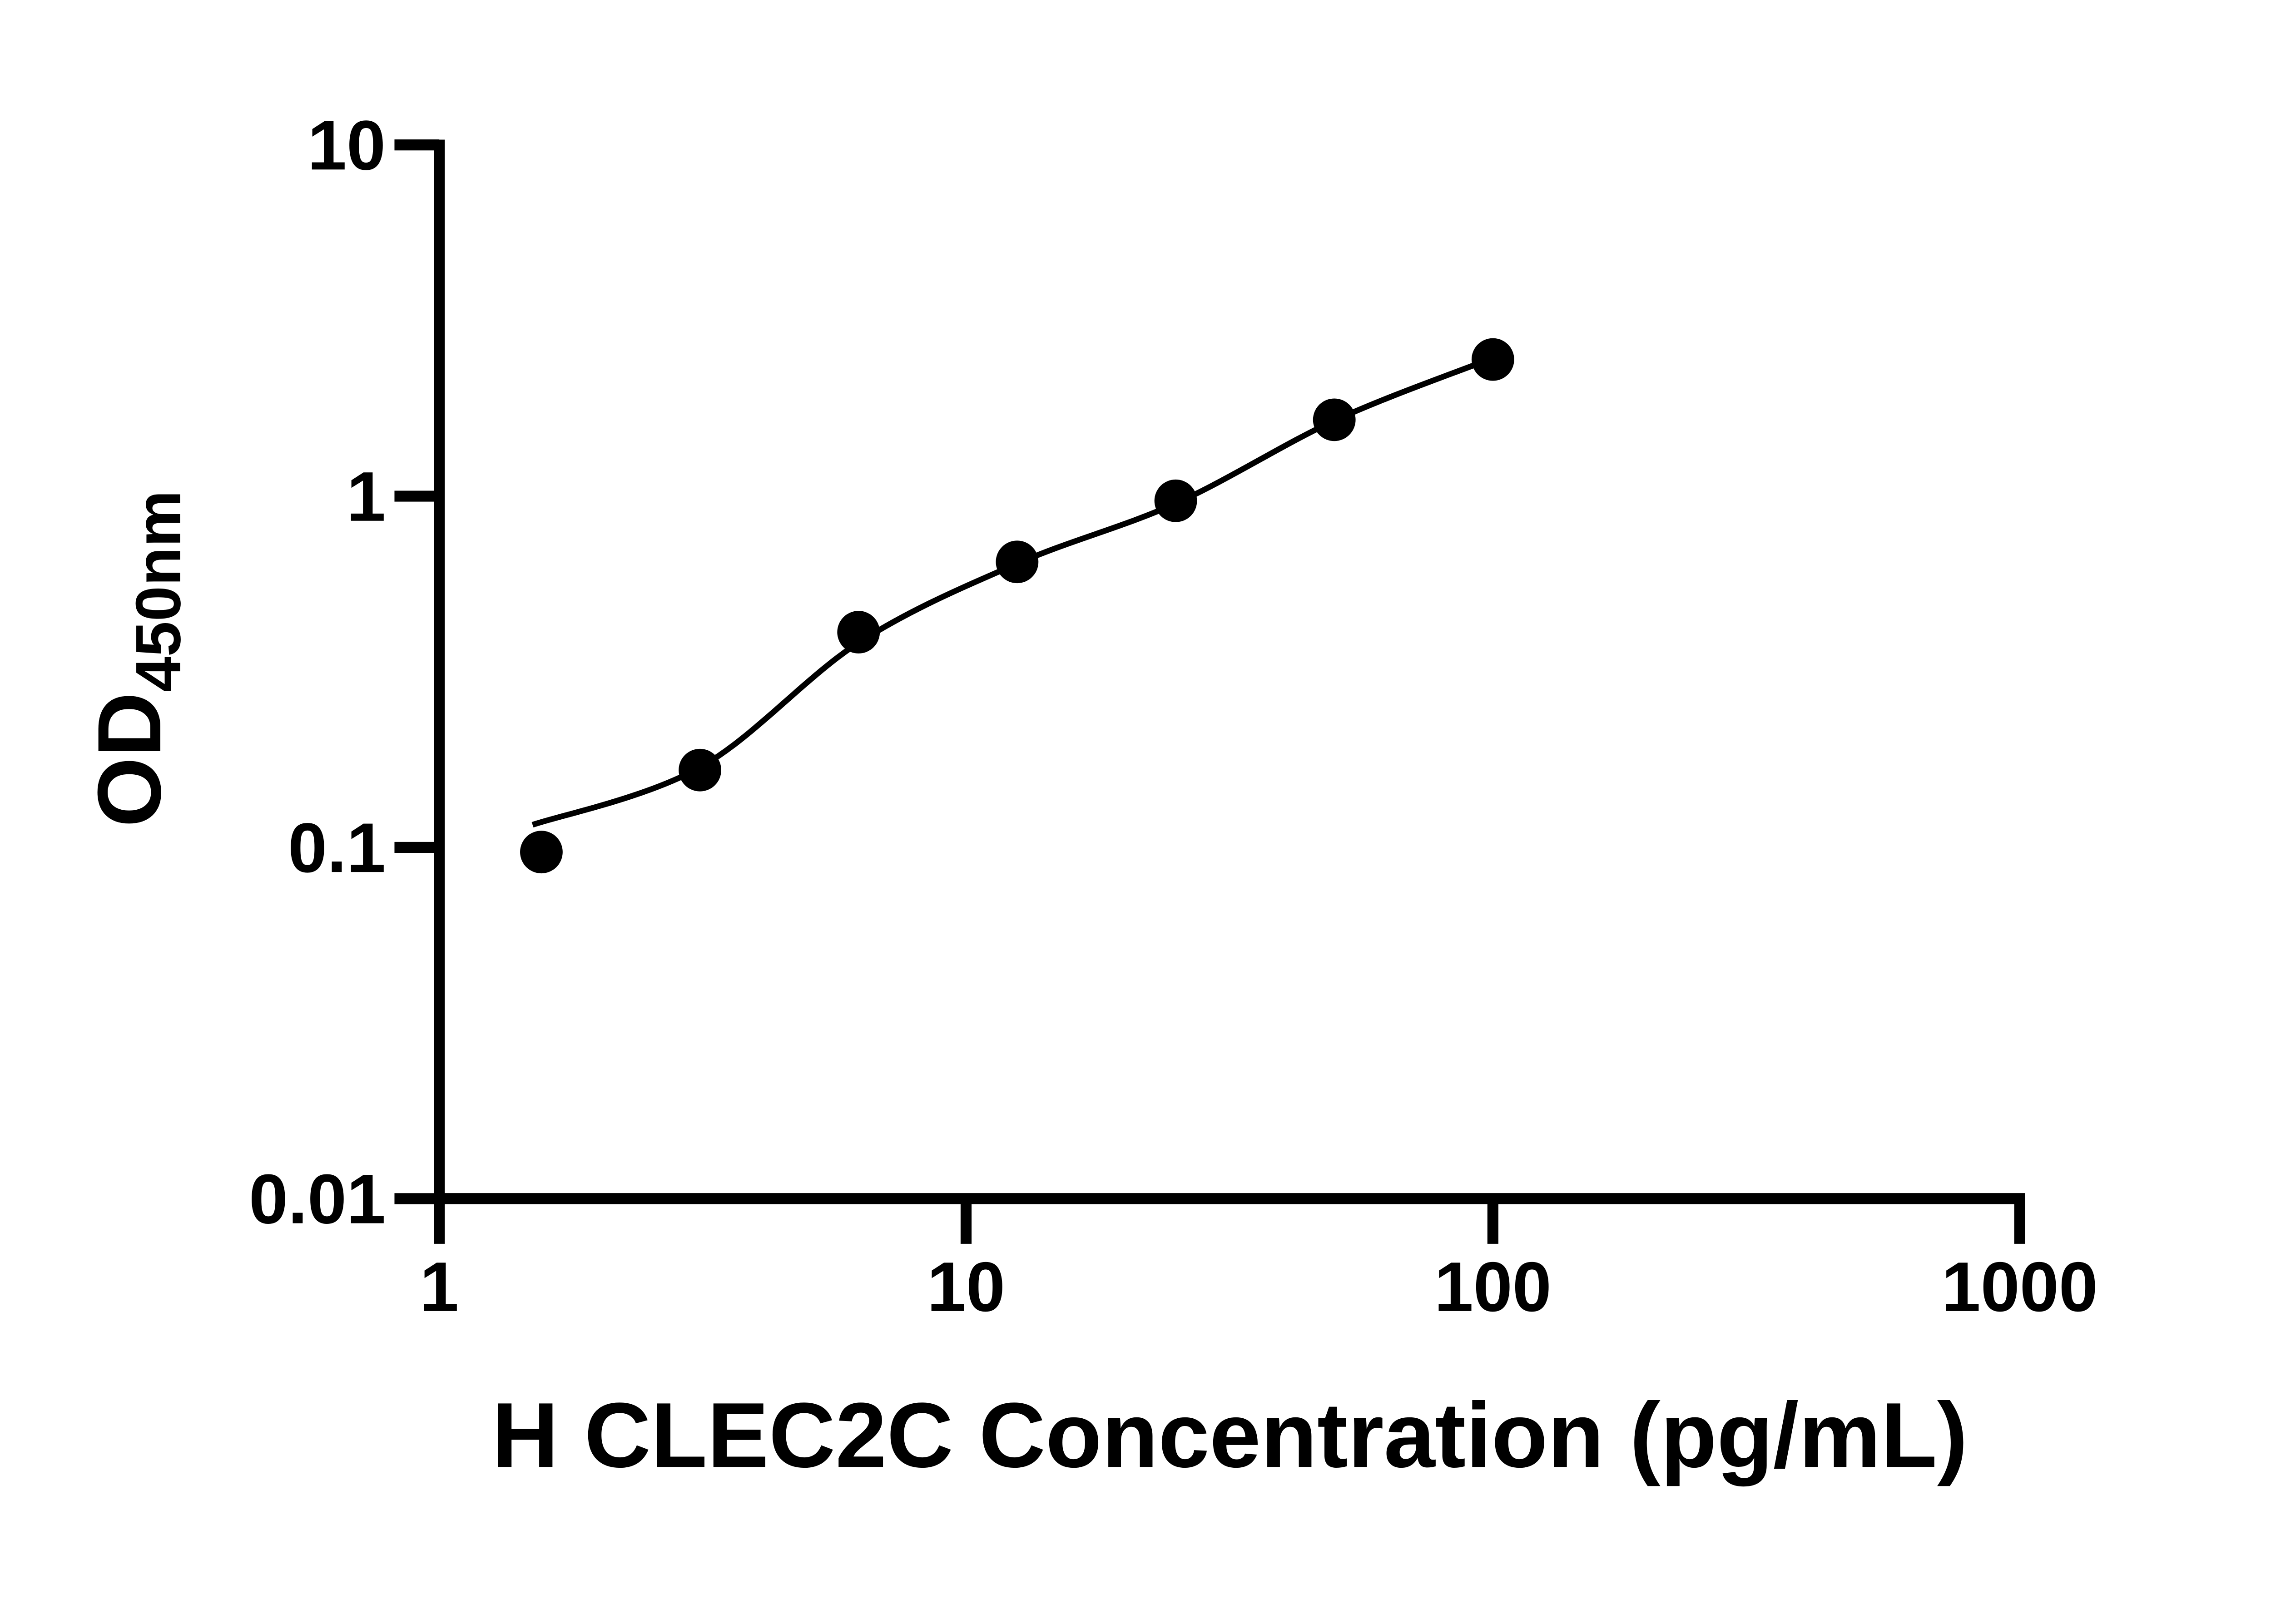 The height and width of the screenshot is (1624, 2271). Describe the element at coordinates (346, 145) in the screenshot. I see `y-tick-label: 10` at that location.